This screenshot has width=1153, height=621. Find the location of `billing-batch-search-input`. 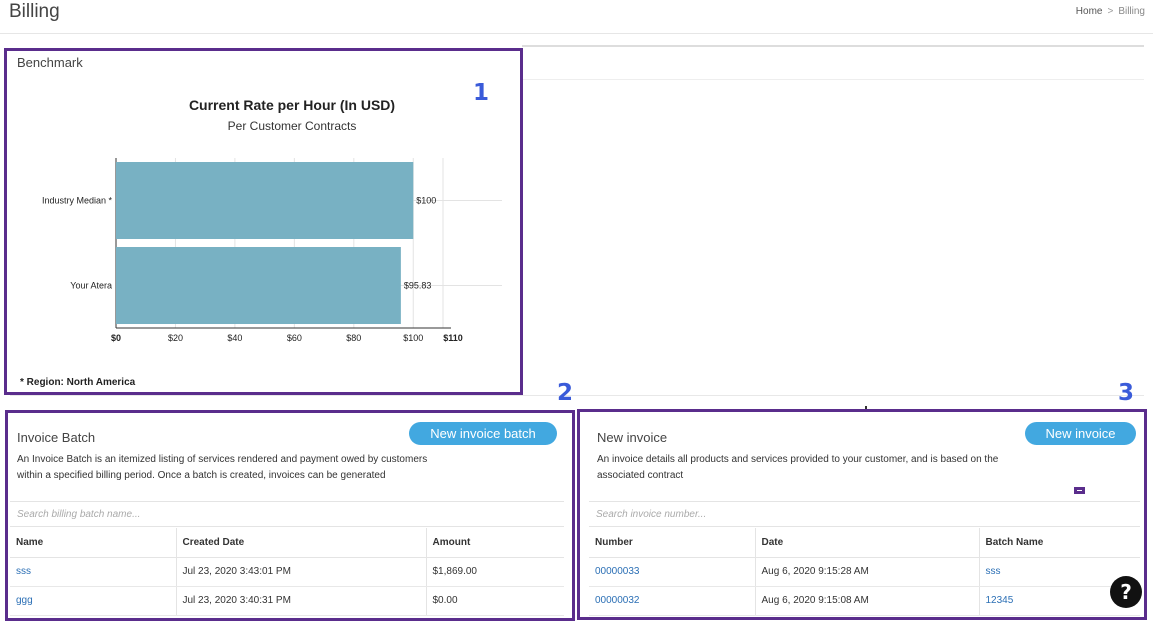

billing-batch-search-input is located at coordinates (290, 514).